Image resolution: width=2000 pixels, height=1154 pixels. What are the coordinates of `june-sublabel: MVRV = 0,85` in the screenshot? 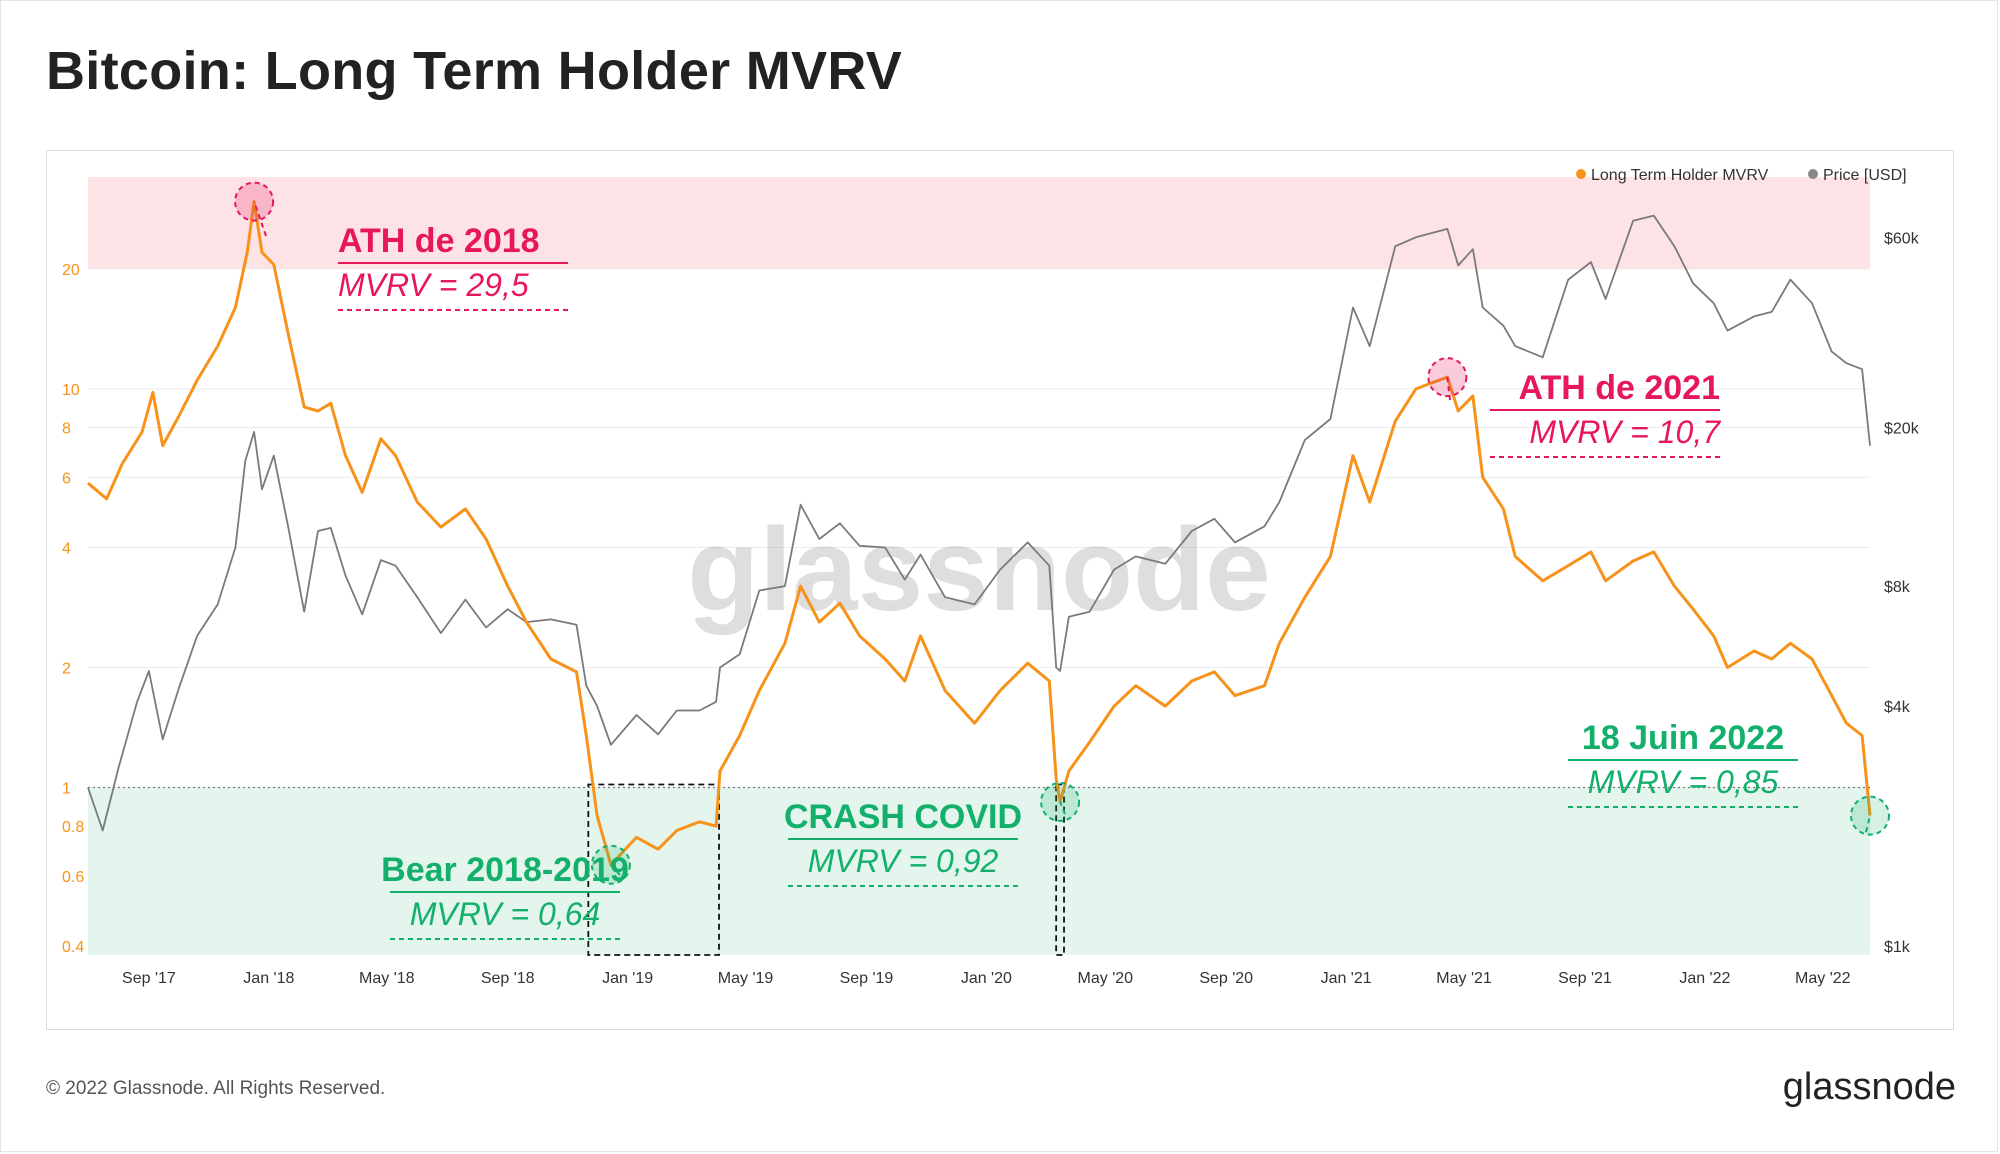 It's located at (1683, 782).